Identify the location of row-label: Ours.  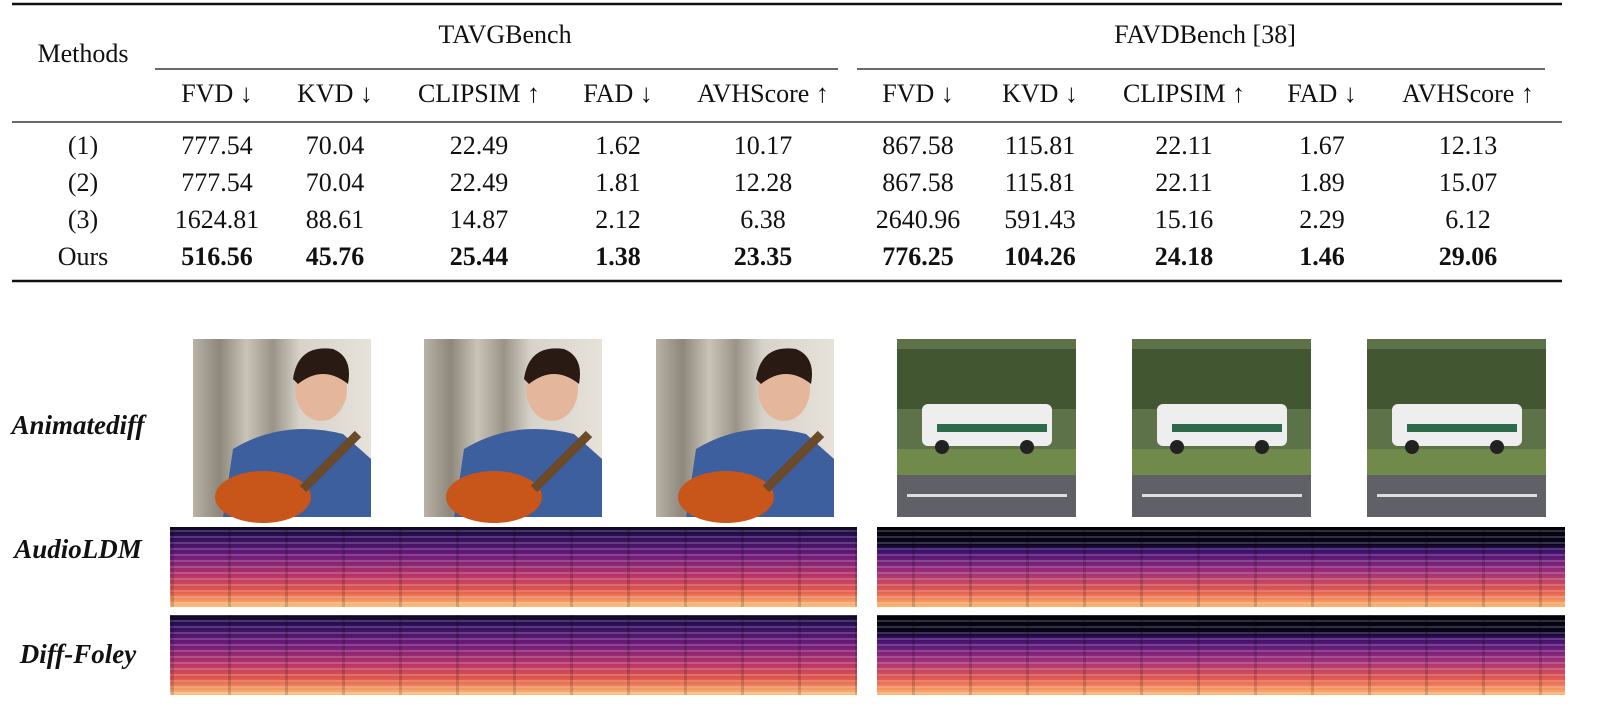
(83, 256).